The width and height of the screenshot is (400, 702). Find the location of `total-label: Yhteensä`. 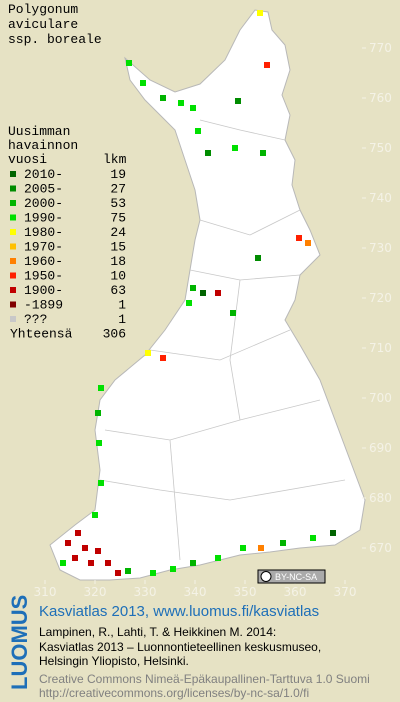

total-label: Yhteensä is located at coordinates (41, 334).